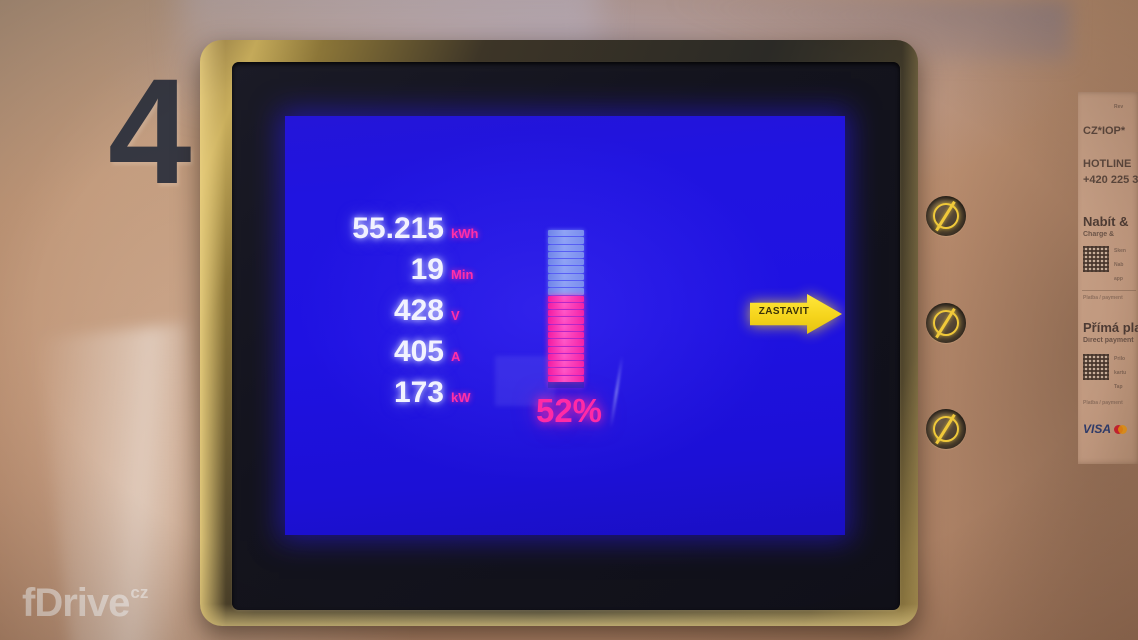 Image resolution: width=1138 pixels, height=640 pixels. I want to click on readings-panel: 55.215 kWh 19 Min 428 V 405 A 173 kW, so click(395, 311).